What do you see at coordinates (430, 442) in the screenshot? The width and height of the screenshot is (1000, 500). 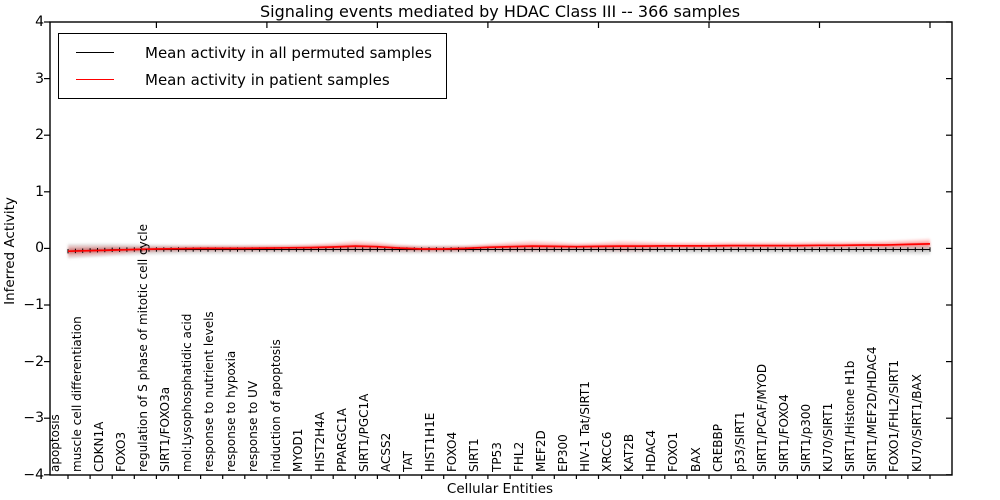 I see `x-tick-label: HIST1H1E` at bounding box center [430, 442].